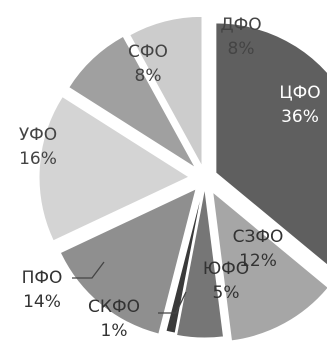 This screenshot has height=349, width=327. Describe the element at coordinates (129, 287) in the screenshot. I see `leader-lines` at that location.